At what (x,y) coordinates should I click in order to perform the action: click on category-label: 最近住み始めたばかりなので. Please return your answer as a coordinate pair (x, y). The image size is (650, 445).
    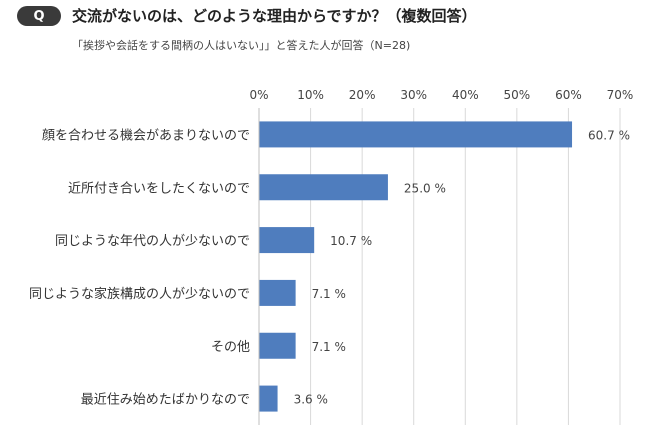
    Looking at the image, I should click on (165, 400).